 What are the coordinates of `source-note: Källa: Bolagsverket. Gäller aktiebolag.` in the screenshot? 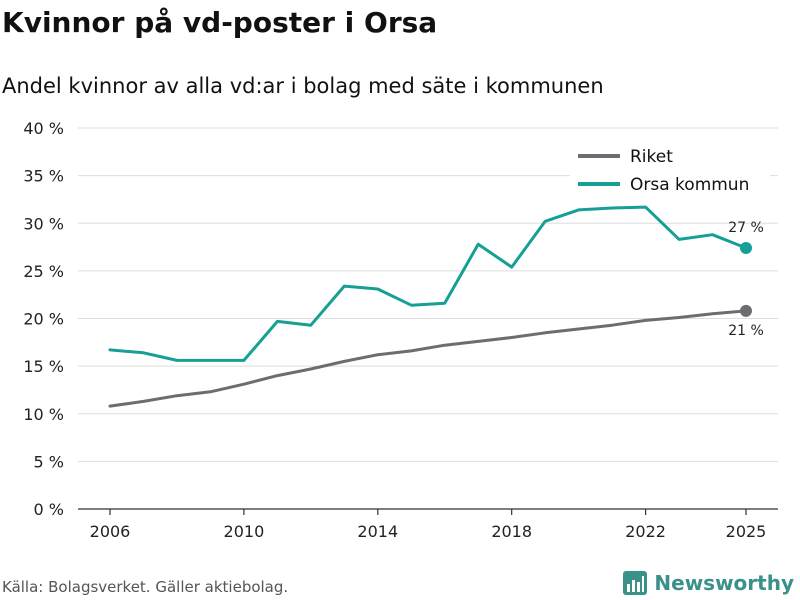 It's located at (145, 587).